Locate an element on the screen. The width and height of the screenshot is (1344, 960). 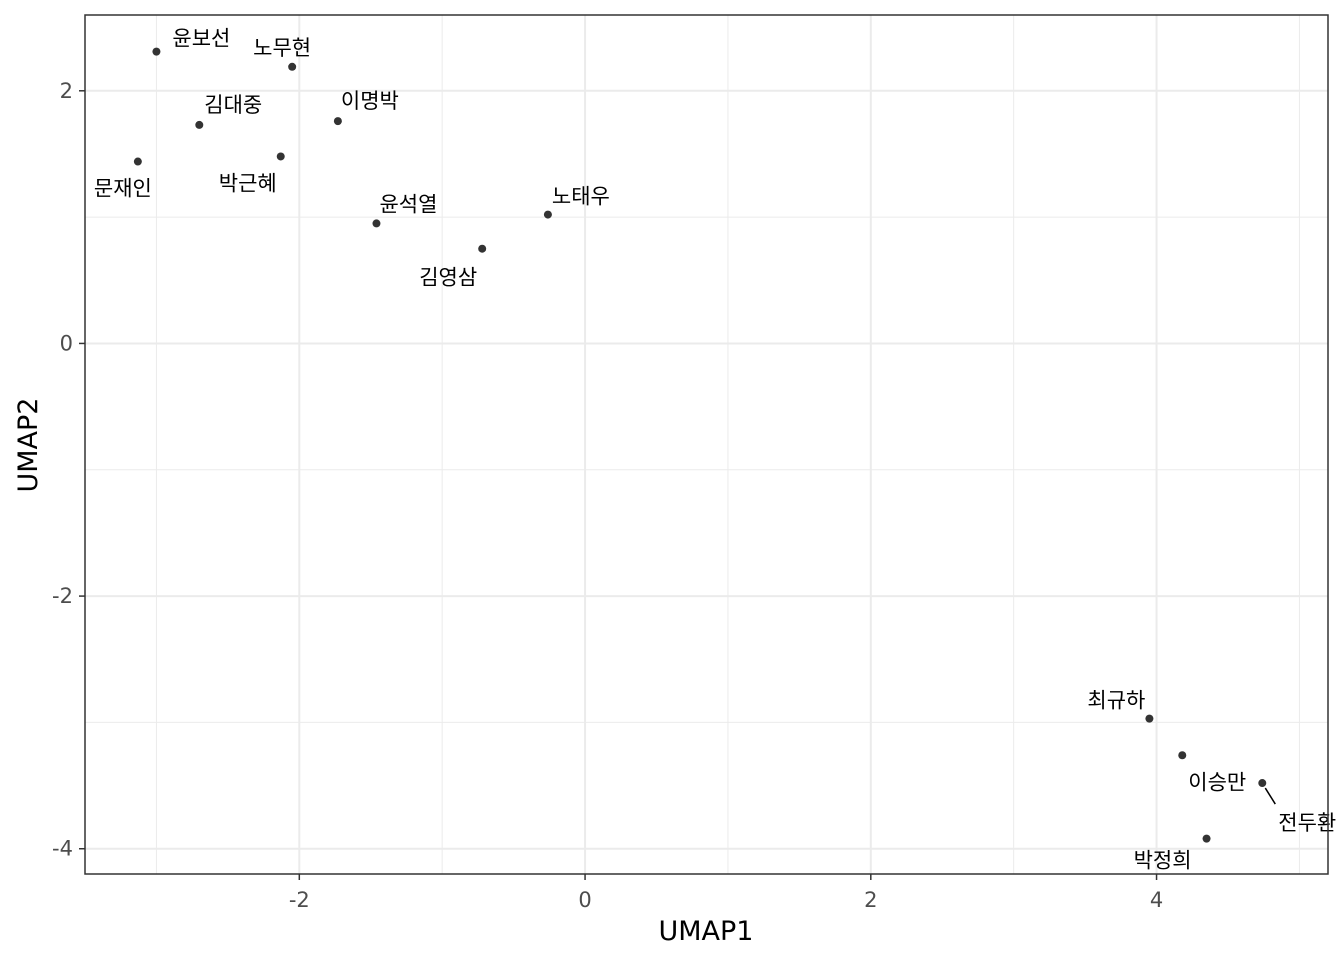
y-tick-label: -2 is located at coordinates (62, 596).